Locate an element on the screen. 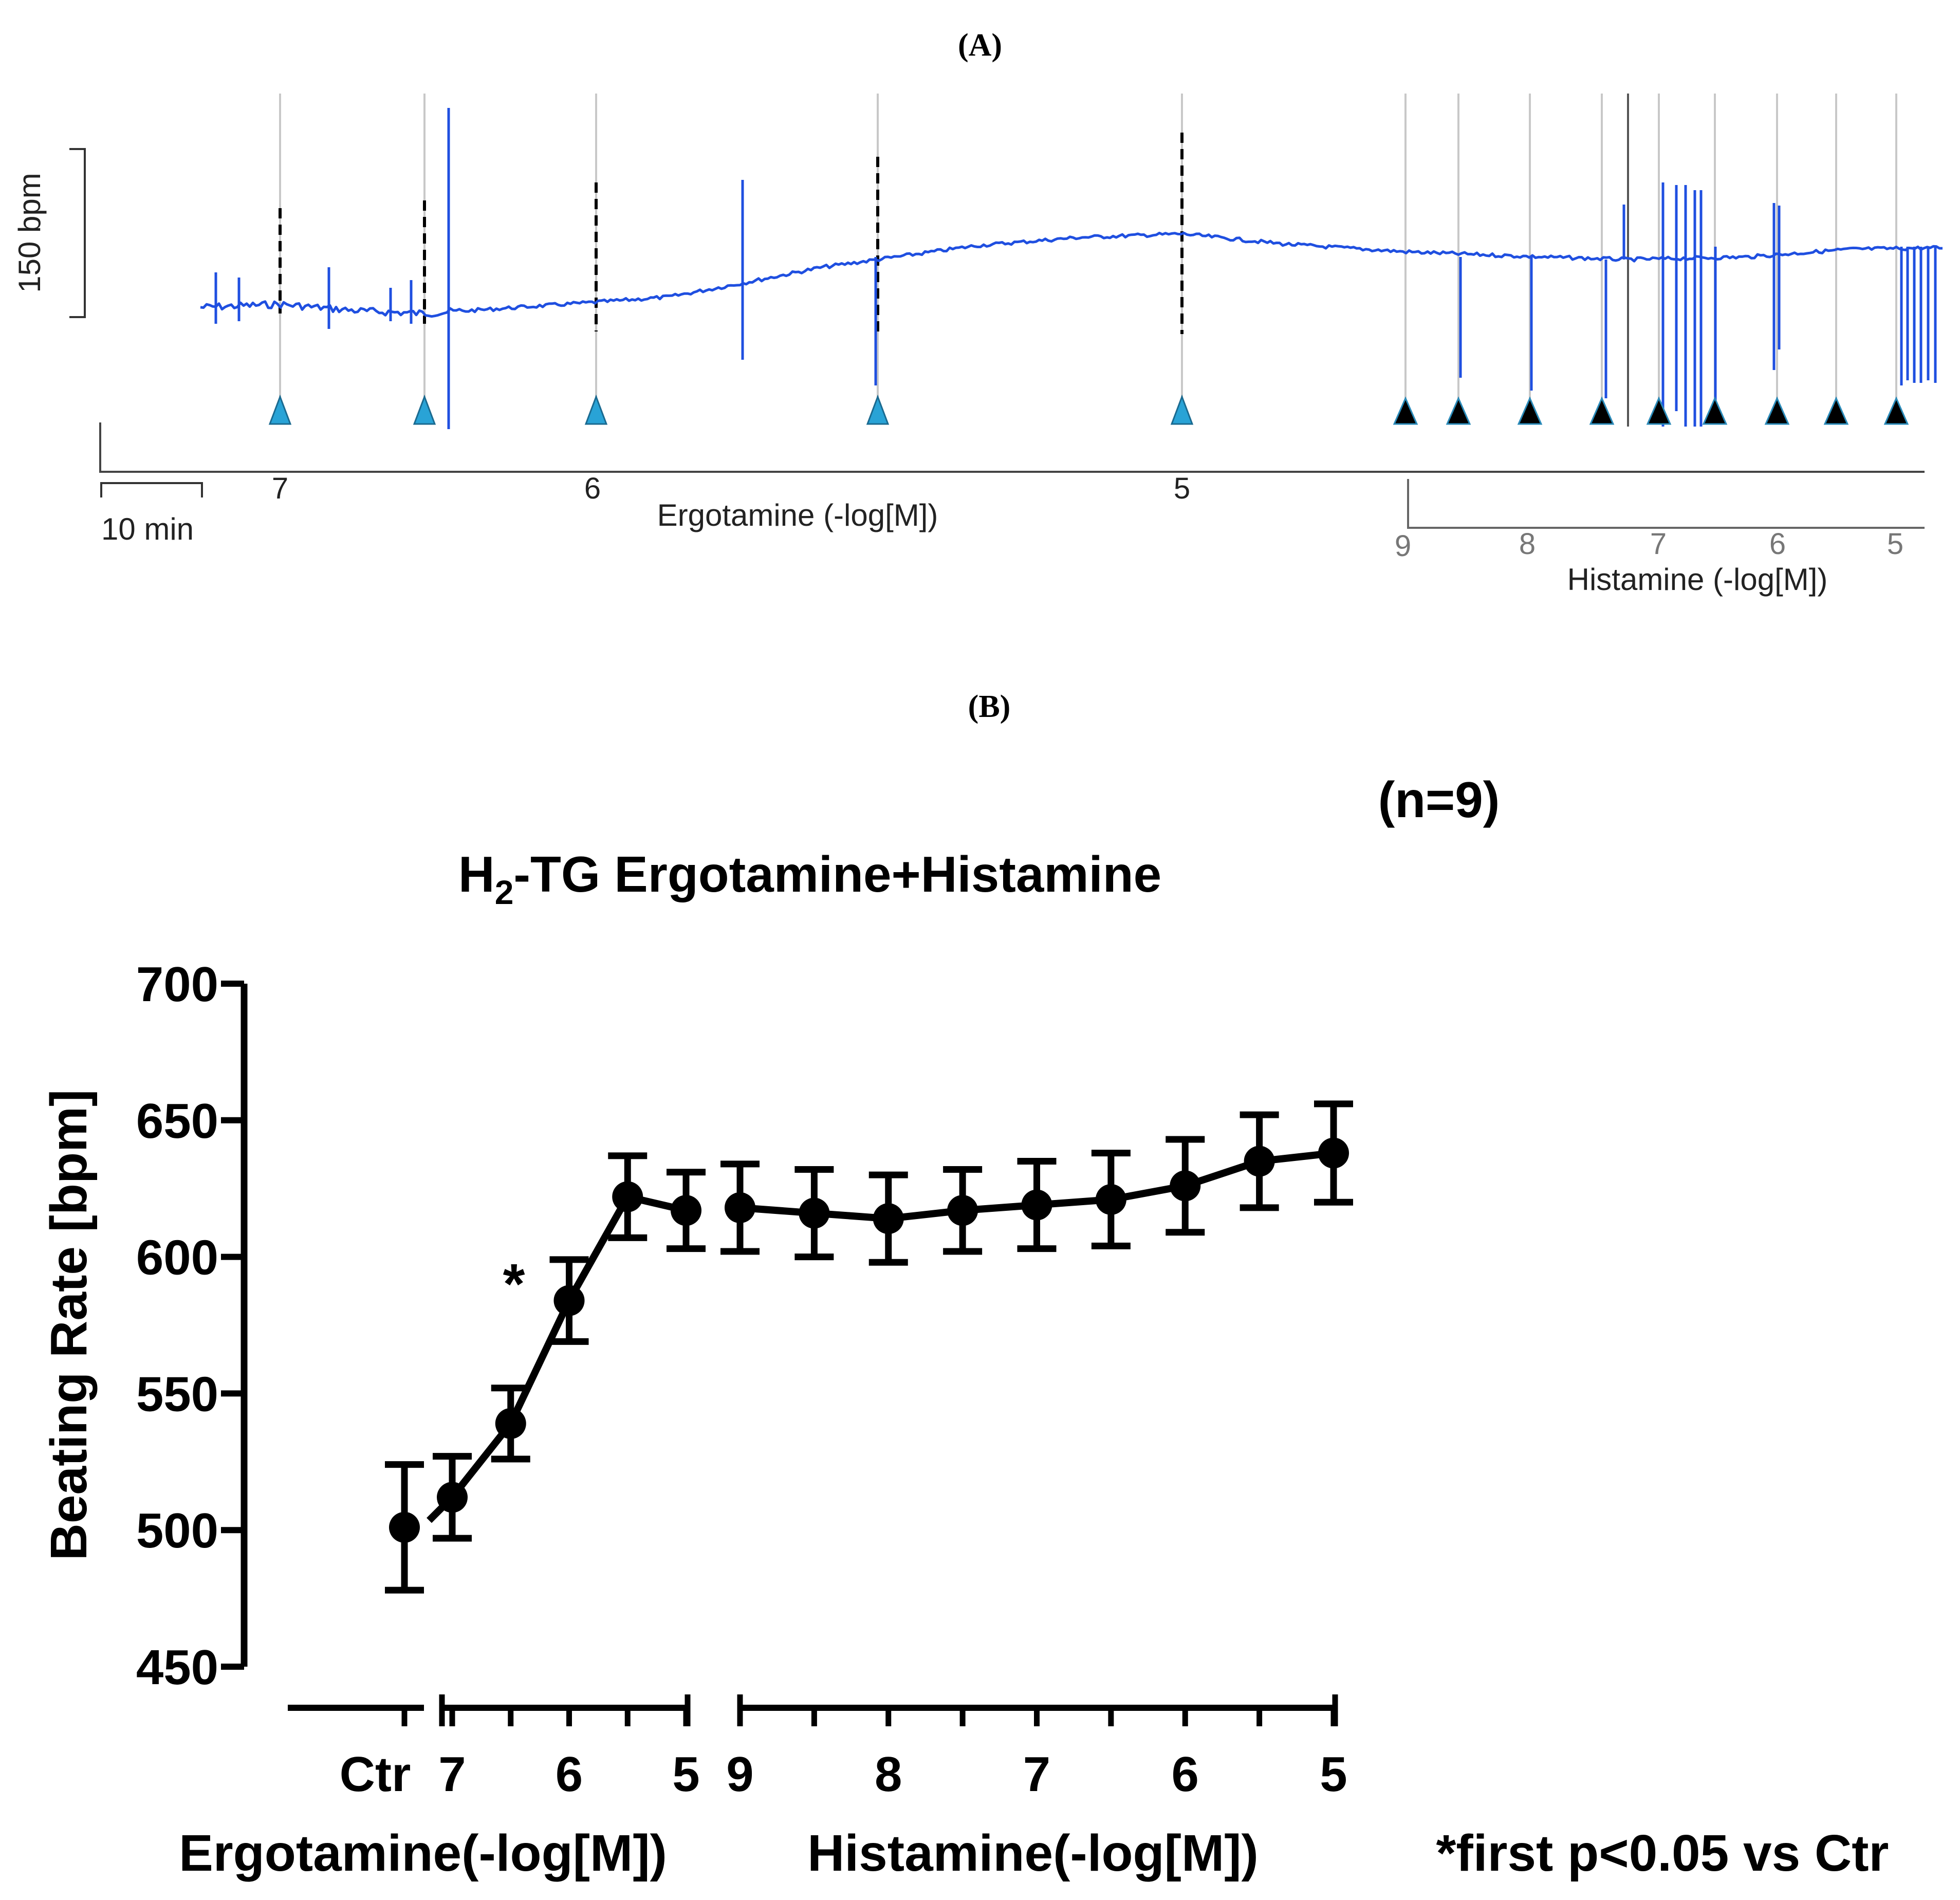  histamine-time-axis: 9 8 7 6 5 Histamine (-log[M]) is located at coordinates (1660, 538).